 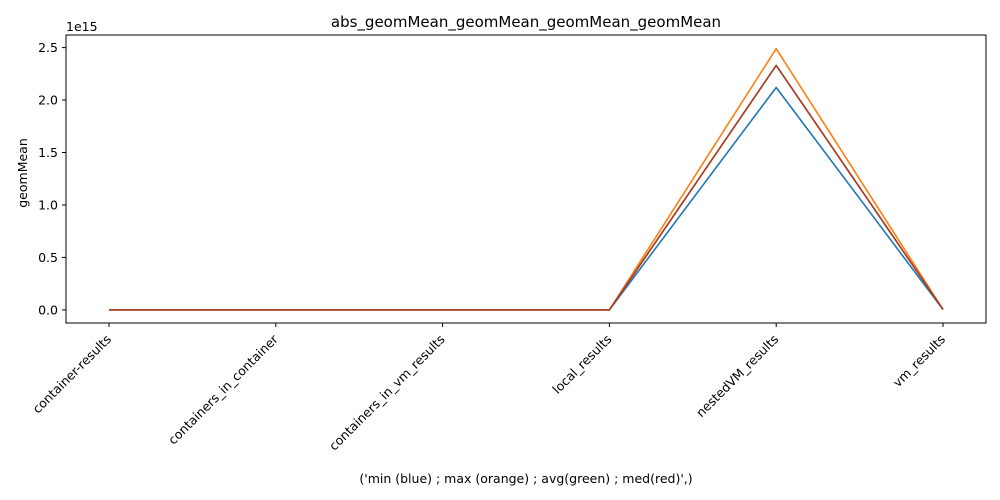 What do you see at coordinates (48, 100) in the screenshot?
I see `y-tick-label: 2.0` at bounding box center [48, 100].